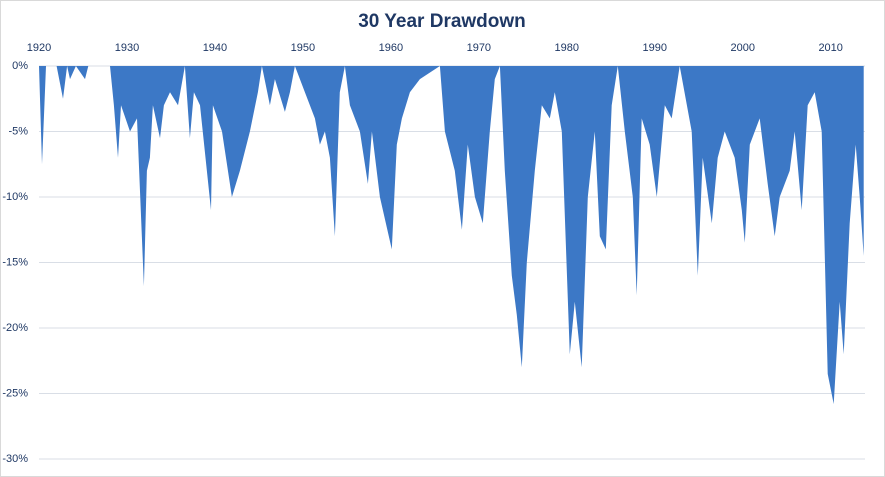 The image size is (885, 477). What do you see at coordinates (442, 21) in the screenshot?
I see `chart-title: 30 Year Drawdown` at bounding box center [442, 21].